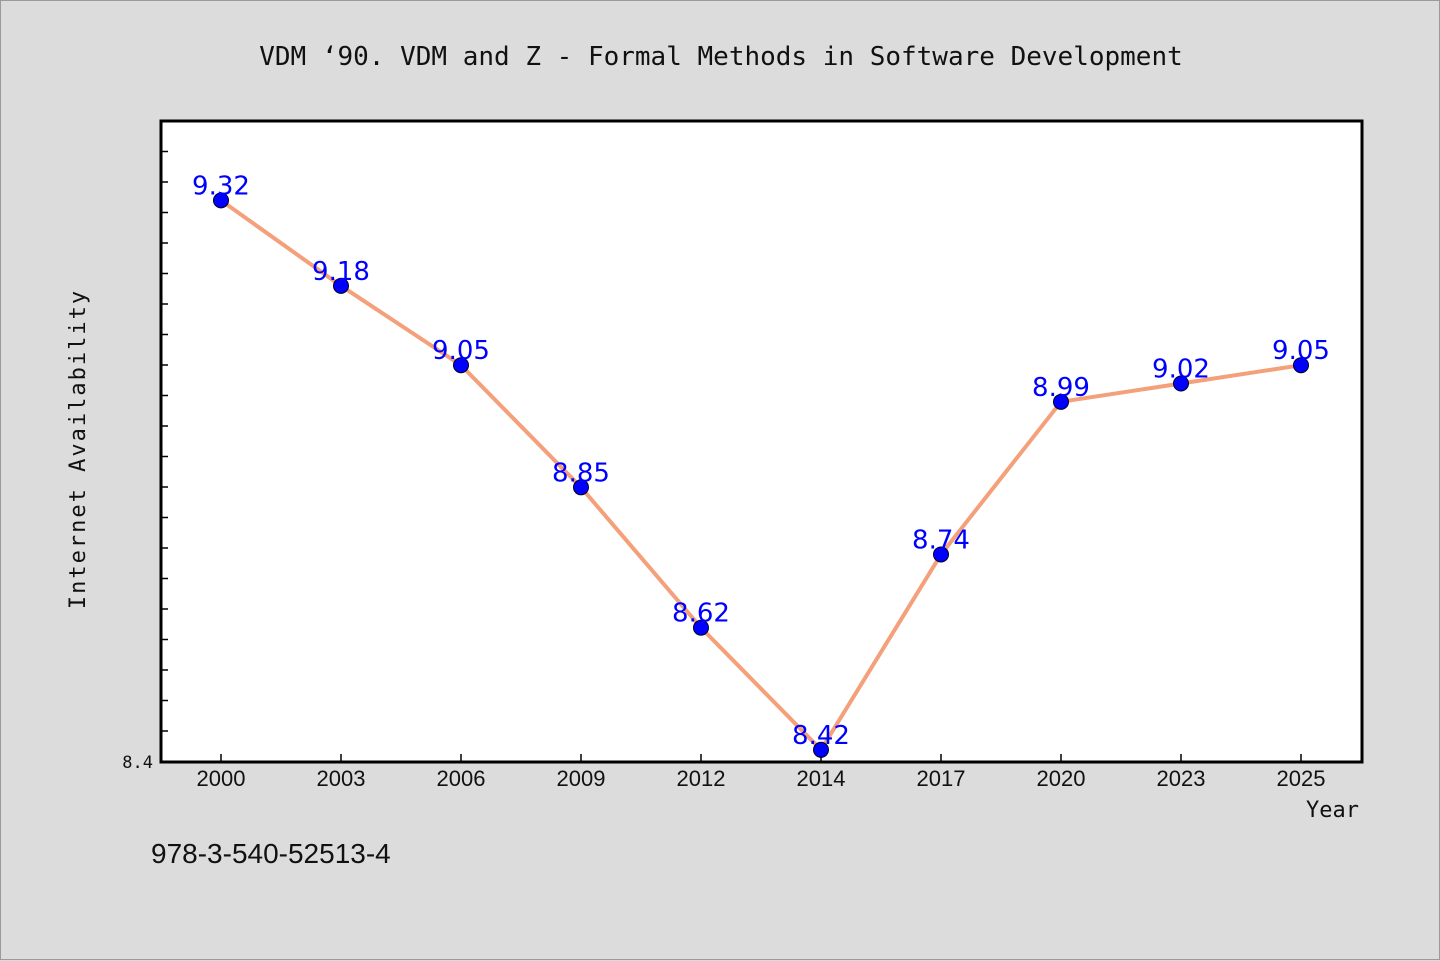  I want to click on x-tick-label: 2000, so click(221, 778).